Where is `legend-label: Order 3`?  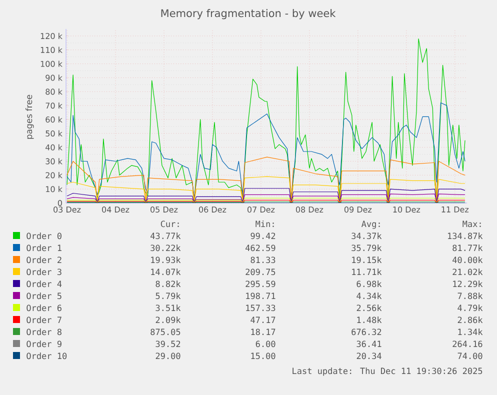
legend-label: Order 3 is located at coordinates (44, 272).